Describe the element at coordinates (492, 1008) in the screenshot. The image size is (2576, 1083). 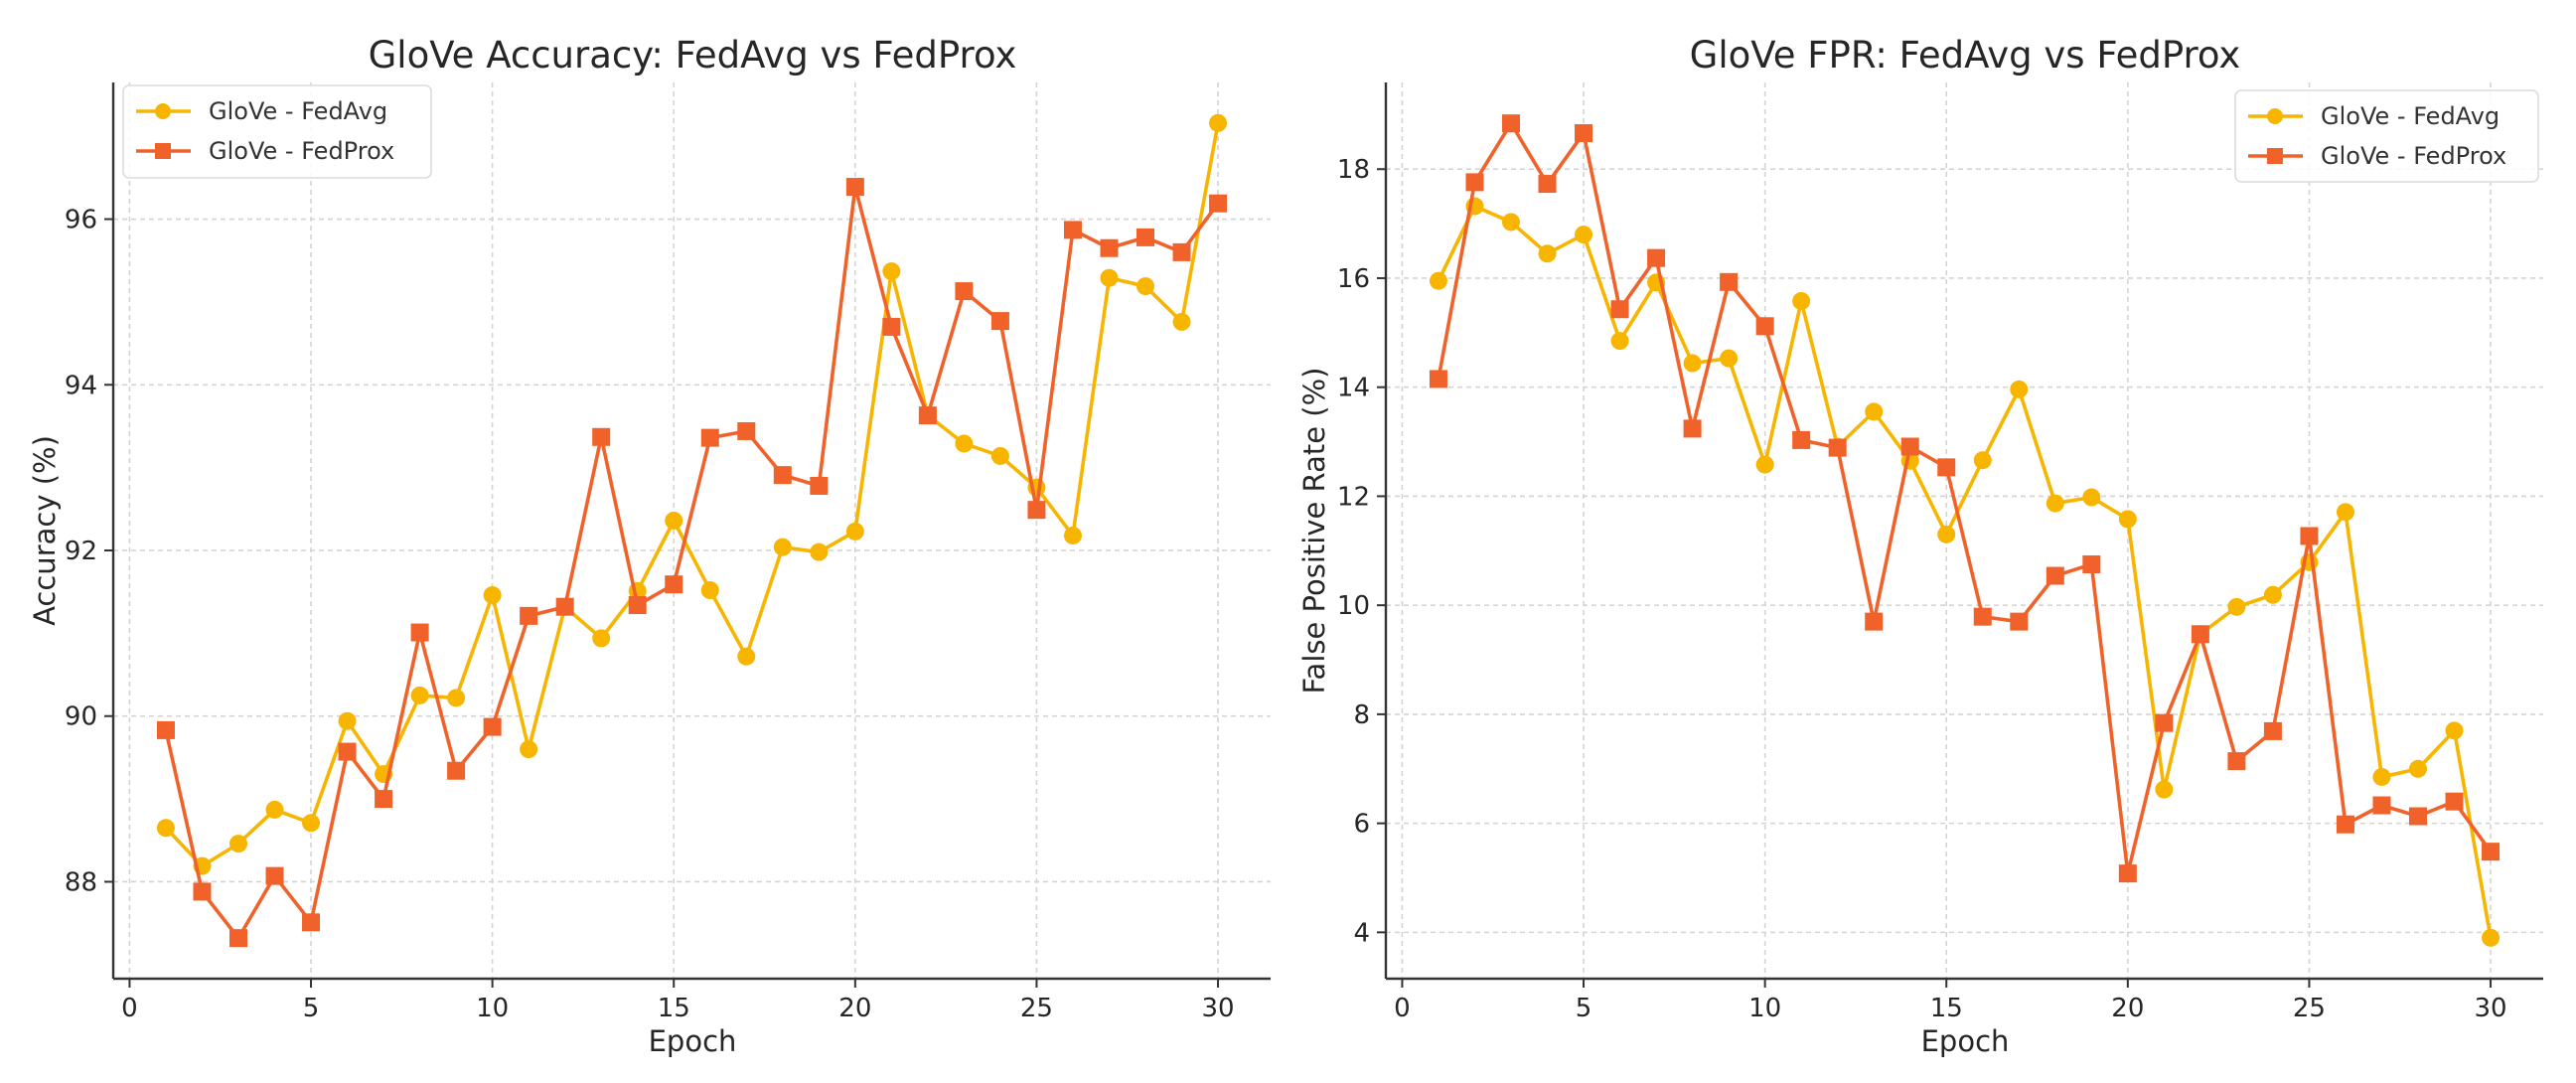
I see `accuracy-x-tick-label: 10` at that location.